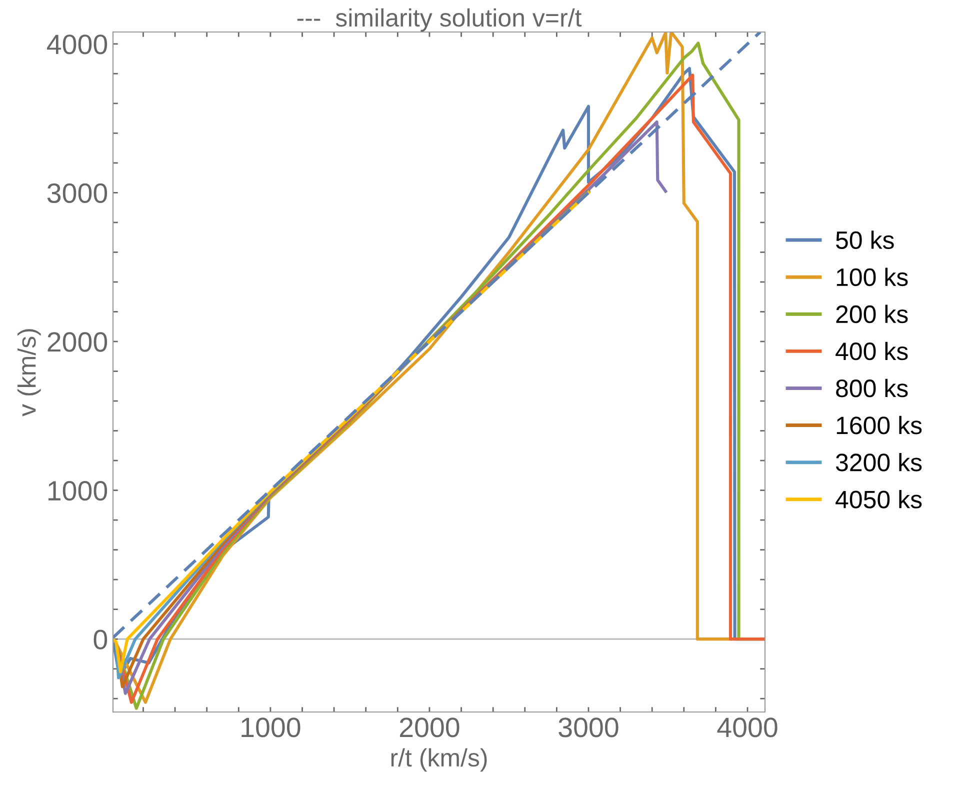 This screenshot has width=960, height=792. Describe the element at coordinates (865, 240) in the screenshot. I see `legend-label: 50 ks` at that location.